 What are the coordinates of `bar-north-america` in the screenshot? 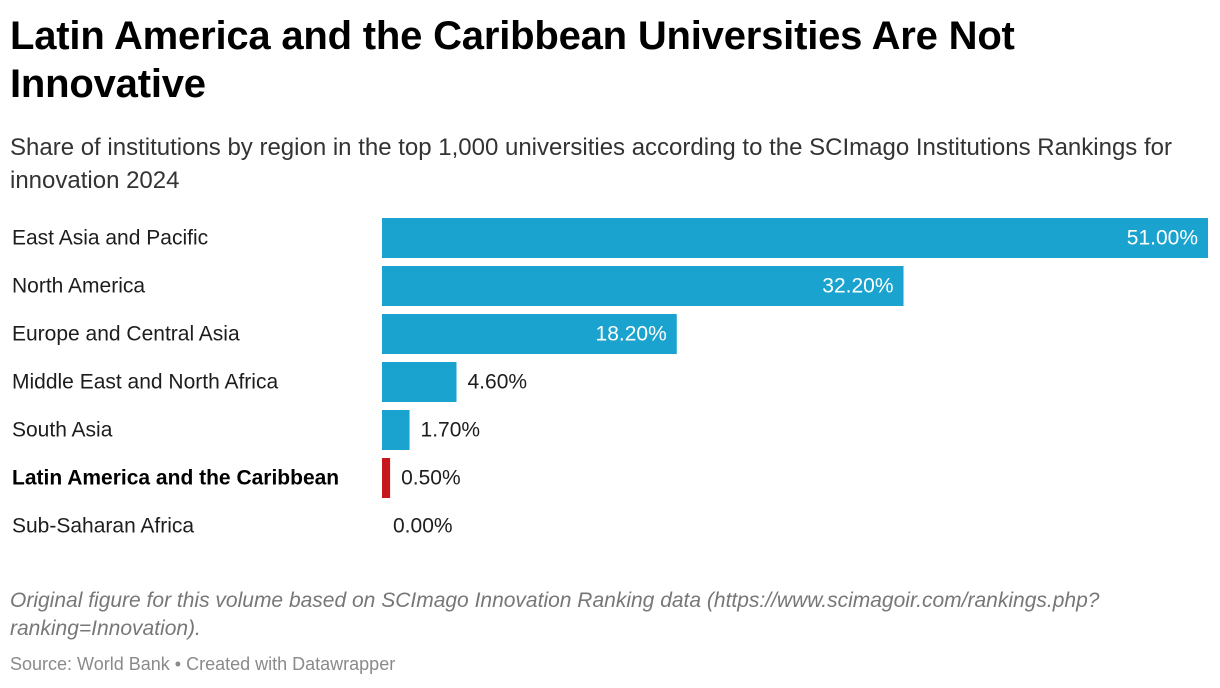 It's located at (643, 286).